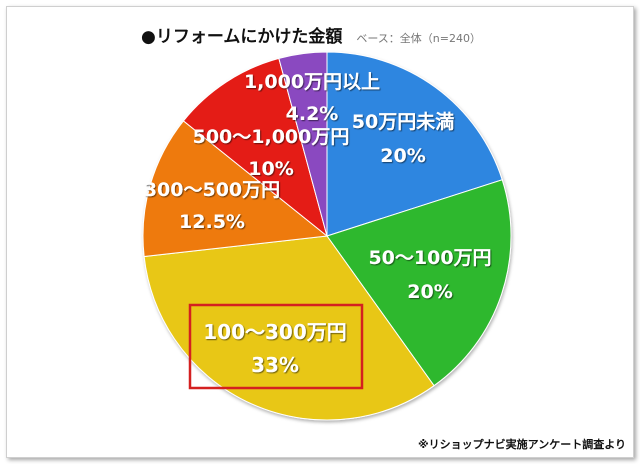 Image resolution: width=640 pixels, height=464 pixels. Describe the element at coordinates (242, 37) in the screenshot. I see `chart-title: ●リフォームにかけた金額` at that location.